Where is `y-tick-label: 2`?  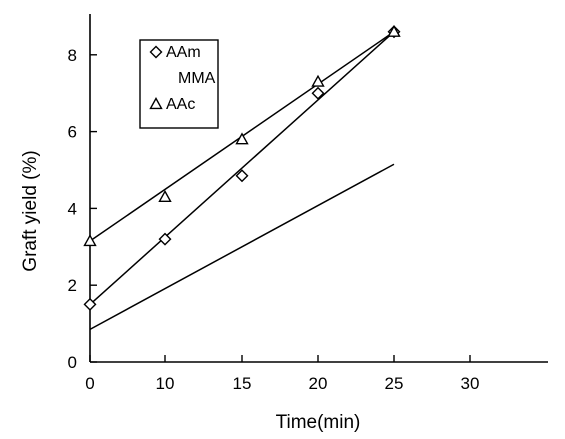
y-tick-label: 2 is located at coordinates (72, 285).